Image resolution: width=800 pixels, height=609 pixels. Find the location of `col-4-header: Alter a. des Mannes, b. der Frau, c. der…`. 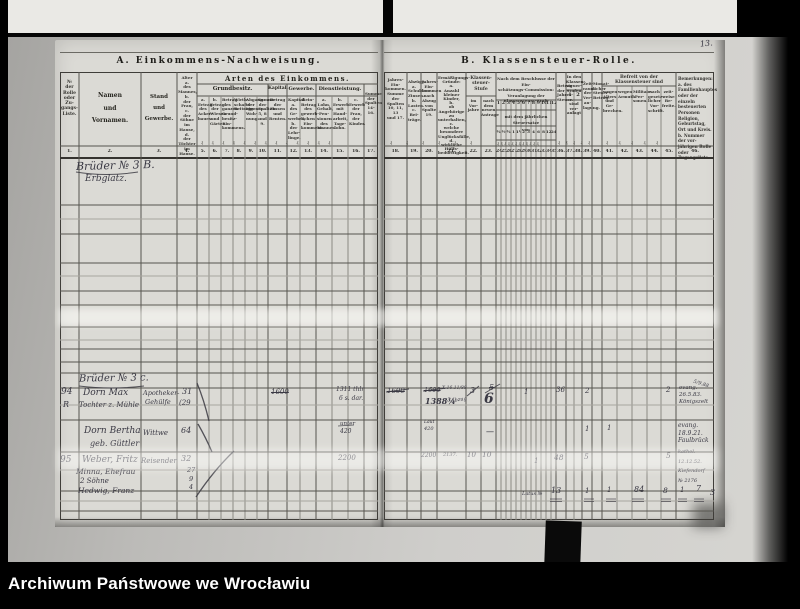

col-4-header: Alter a. des Mannes, b. der Frau, c. der… is located at coordinates (188, 115).